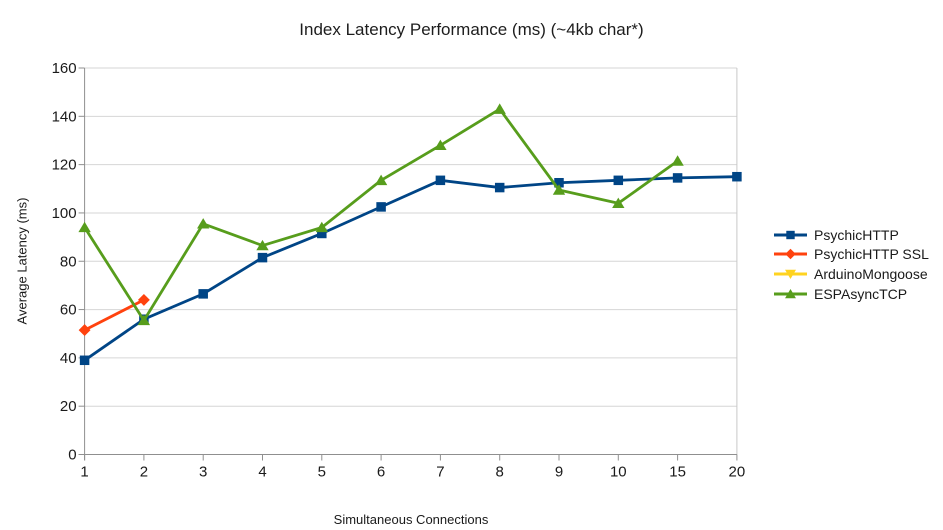 This screenshot has height=530, width=943. I want to click on legend-label-psychichttp-ssl: PsychicHTTP SSL, so click(871, 254).